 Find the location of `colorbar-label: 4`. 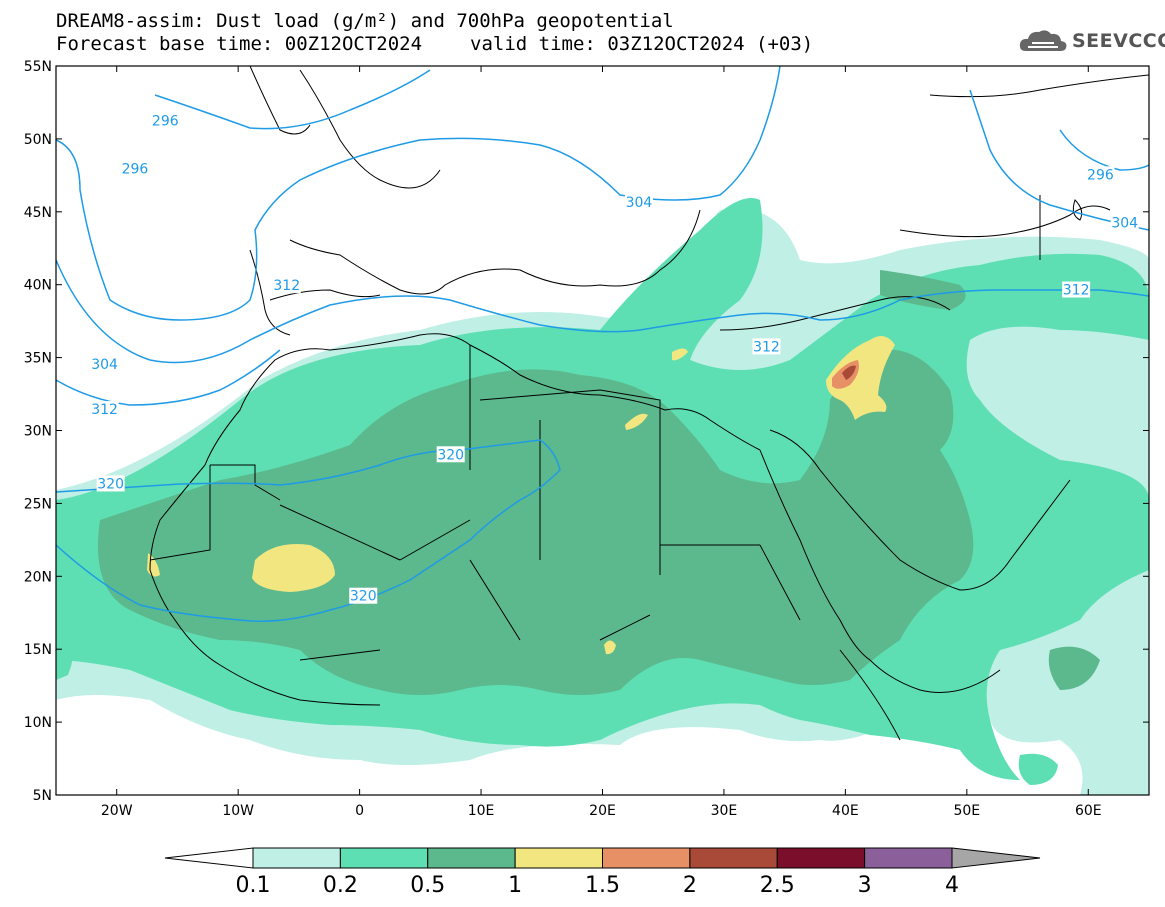

colorbar-label: 4 is located at coordinates (952, 885).